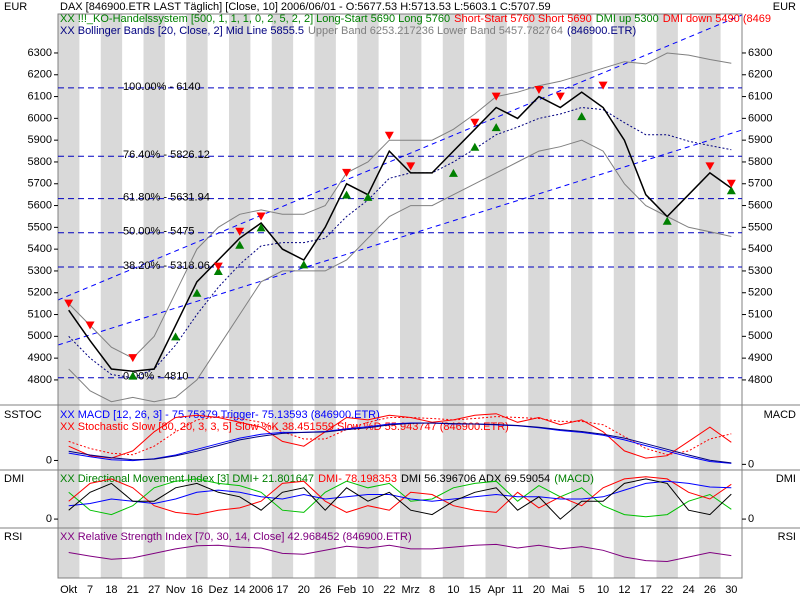 This screenshot has height=600, width=800. I want to click on x-tick-label: 11, so click(517, 590).